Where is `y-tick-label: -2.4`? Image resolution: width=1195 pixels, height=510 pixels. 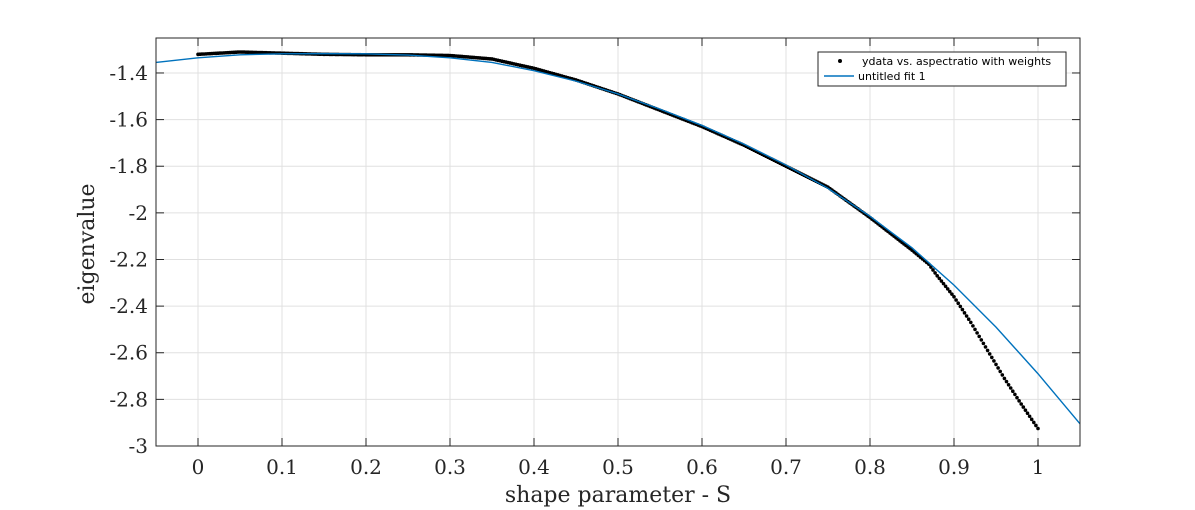 y-tick-label: -2.4 is located at coordinates (128, 306).